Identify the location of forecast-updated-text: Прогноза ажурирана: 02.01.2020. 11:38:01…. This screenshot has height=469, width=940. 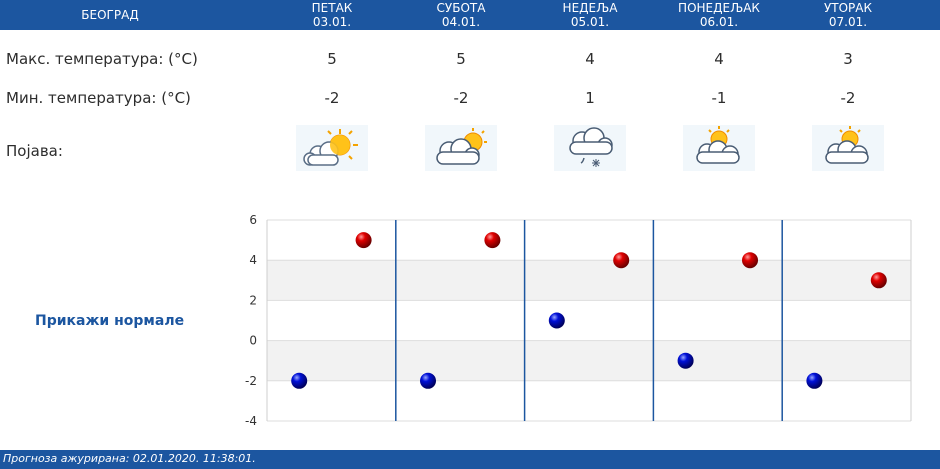
(129, 458).